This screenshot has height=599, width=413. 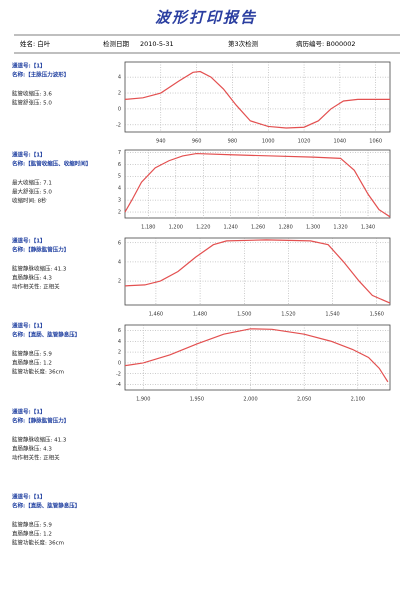 What do you see at coordinates (340, 228) in the screenshot?
I see `x-tick-label: 1,320` at bounding box center [340, 228].